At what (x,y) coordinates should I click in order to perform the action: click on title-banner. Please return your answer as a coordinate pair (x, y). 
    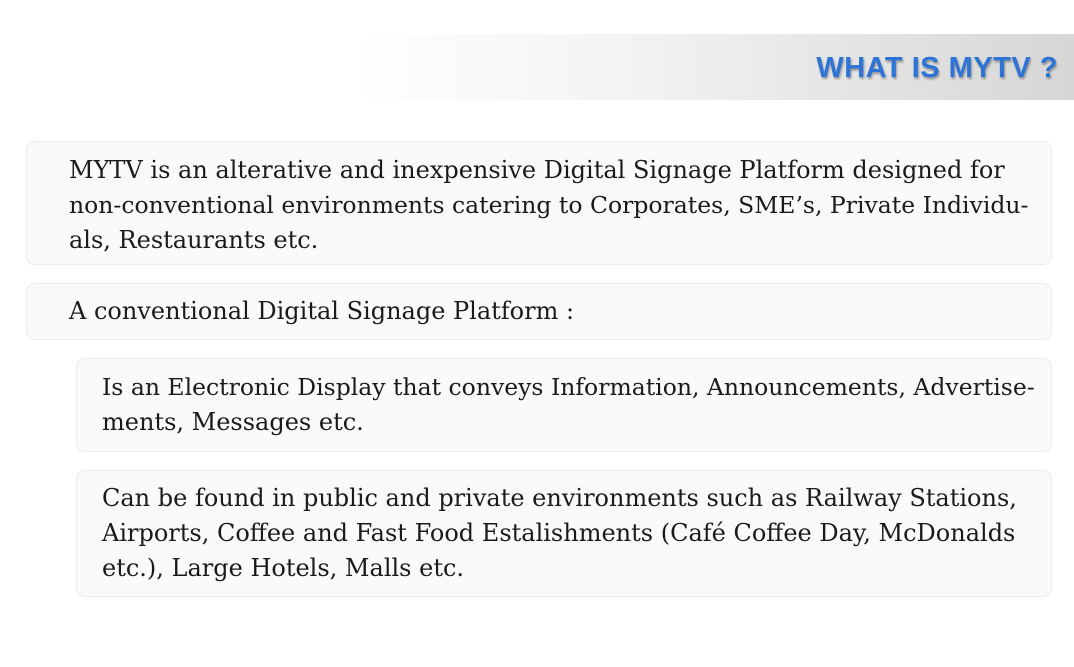
    Looking at the image, I should click on (537, 67).